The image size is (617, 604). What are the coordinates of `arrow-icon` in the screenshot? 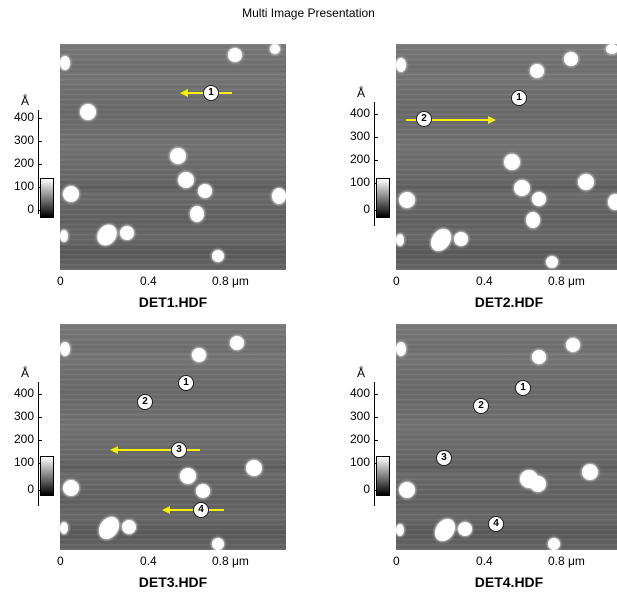 It's located at (155, 450).